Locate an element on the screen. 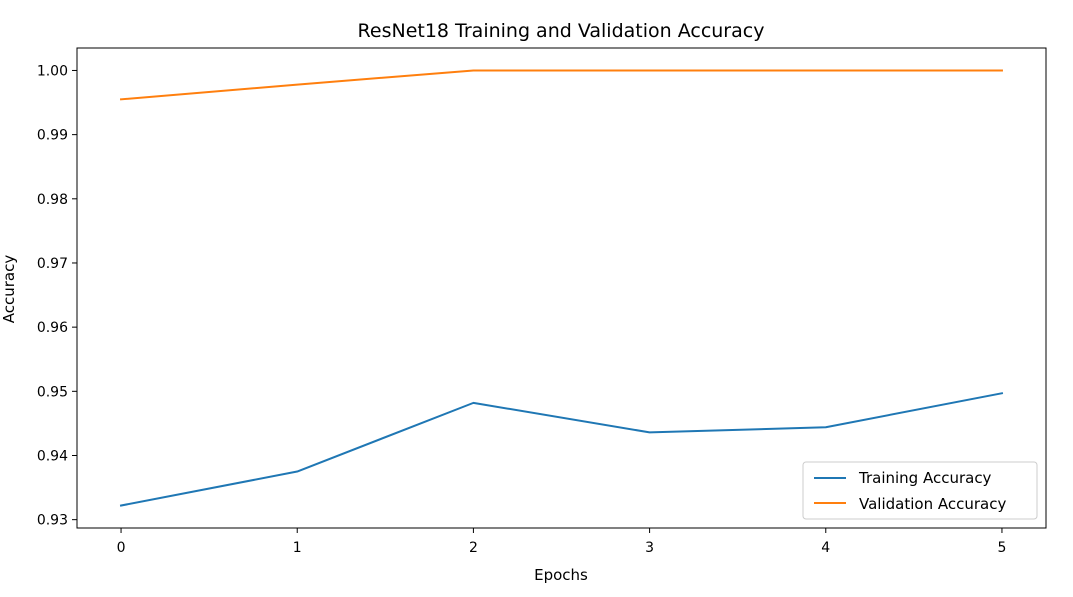 The image size is (1073, 597). y-axis: 0.93 0.94 0.95 0.96 0.97 0.98 0.99 1.00 is located at coordinates (57, 296).